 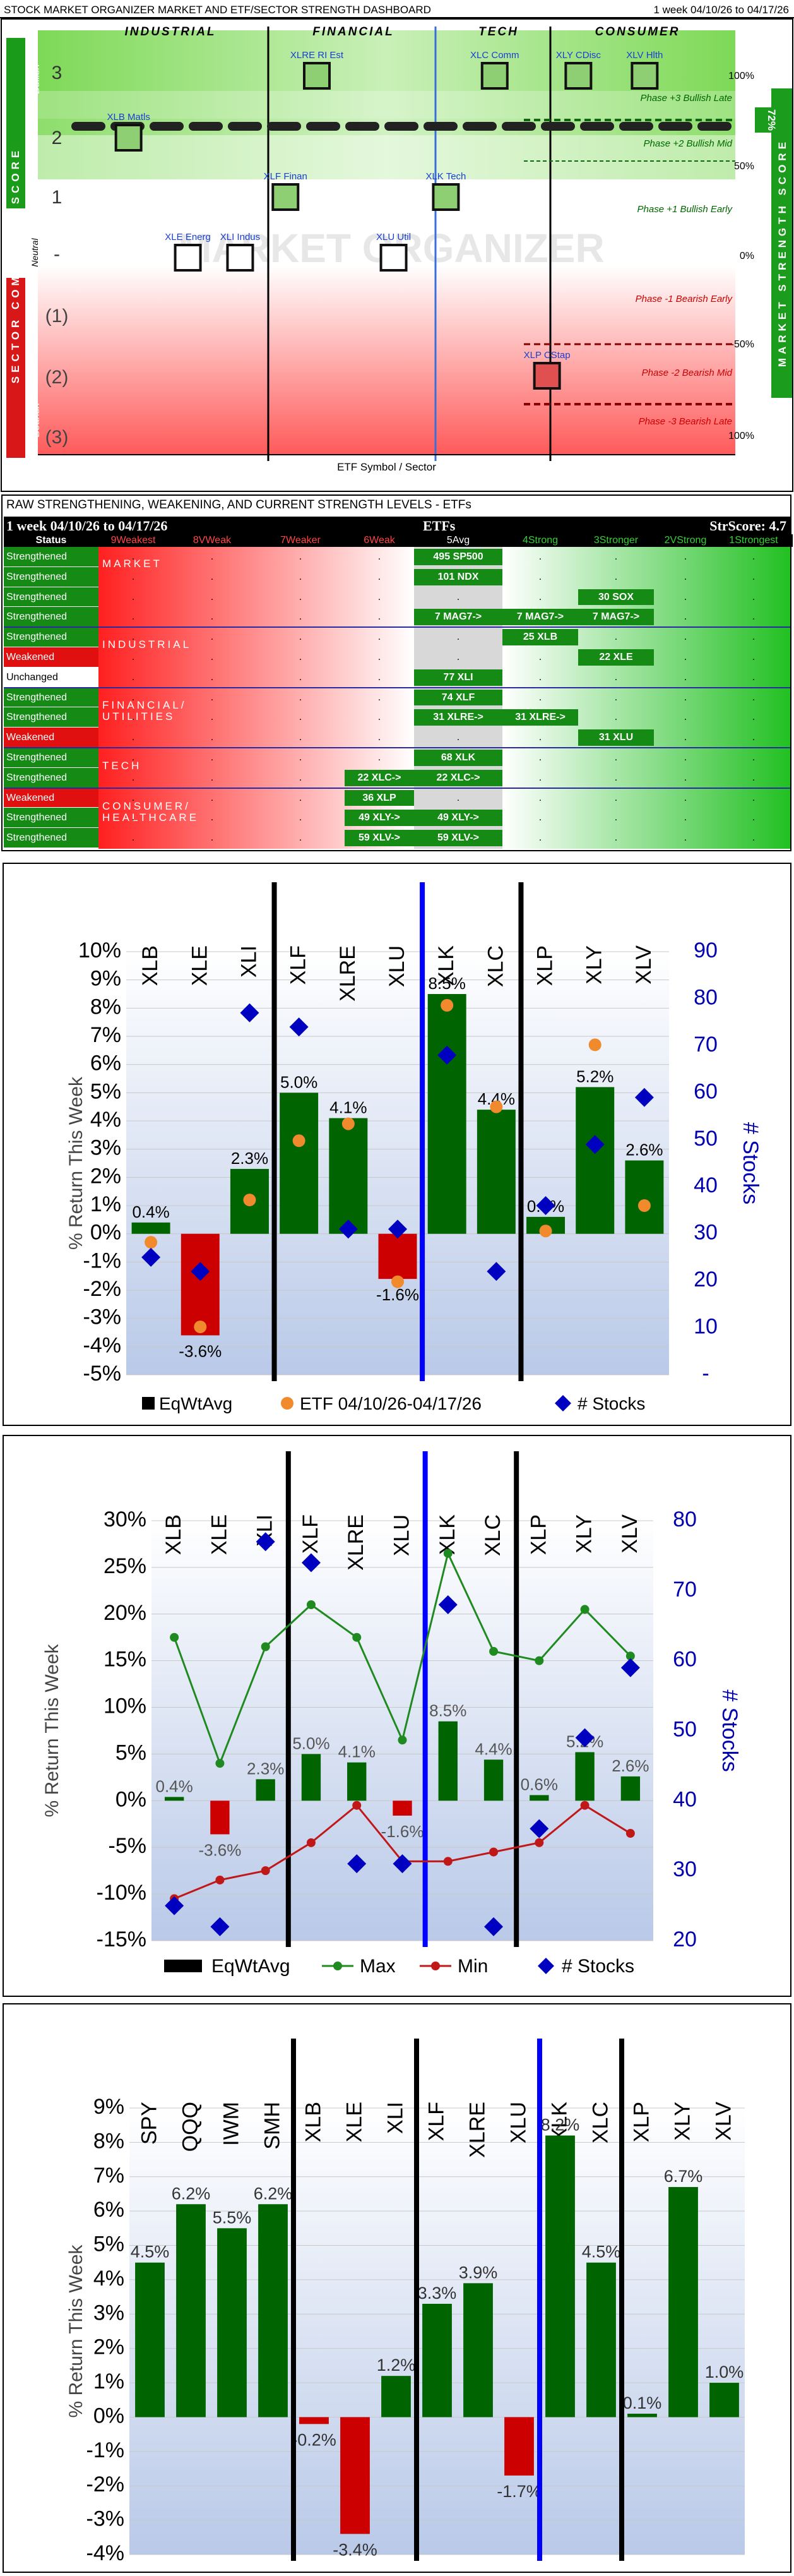 What do you see at coordinates (494, 1748) in the screenshot?
I see `data-label: 4.4%` at bounding box center [494, 1748].